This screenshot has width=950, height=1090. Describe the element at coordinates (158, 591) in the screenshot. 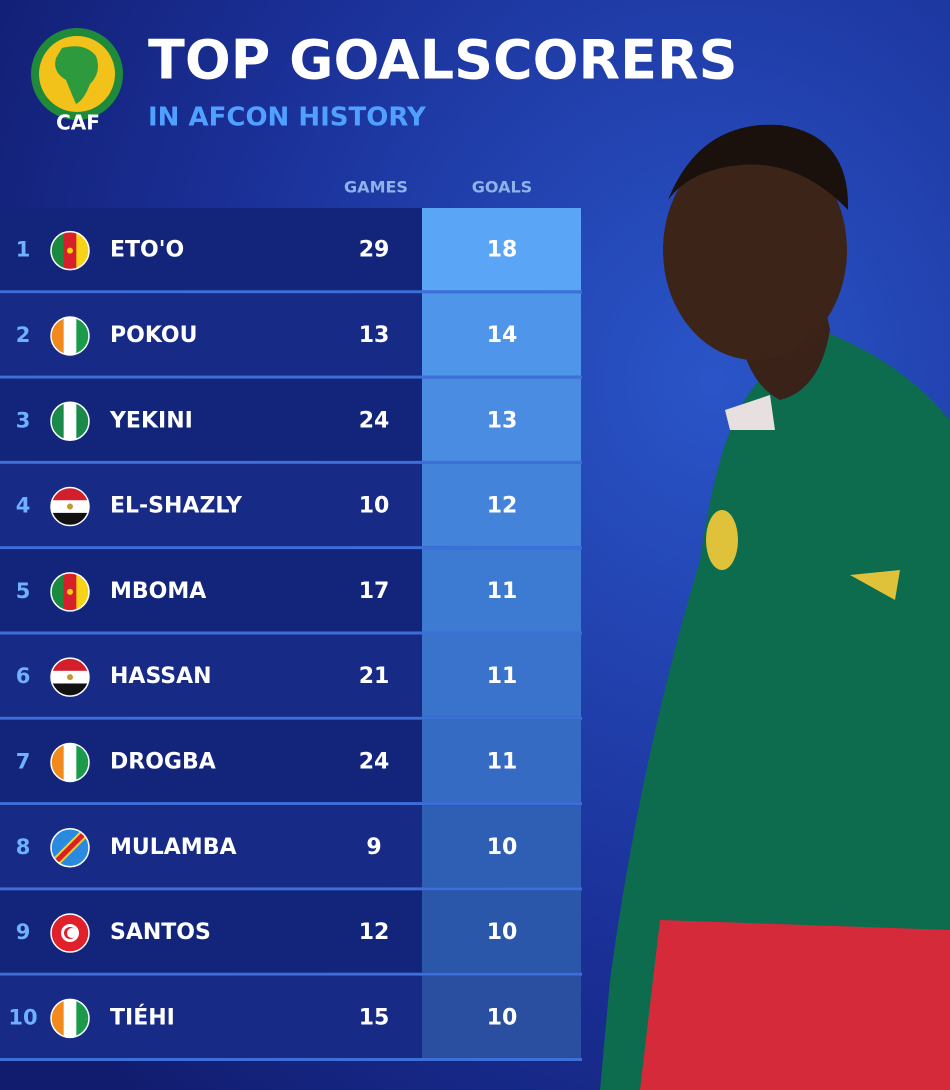

I see `player-name: MBOMA` at that location.